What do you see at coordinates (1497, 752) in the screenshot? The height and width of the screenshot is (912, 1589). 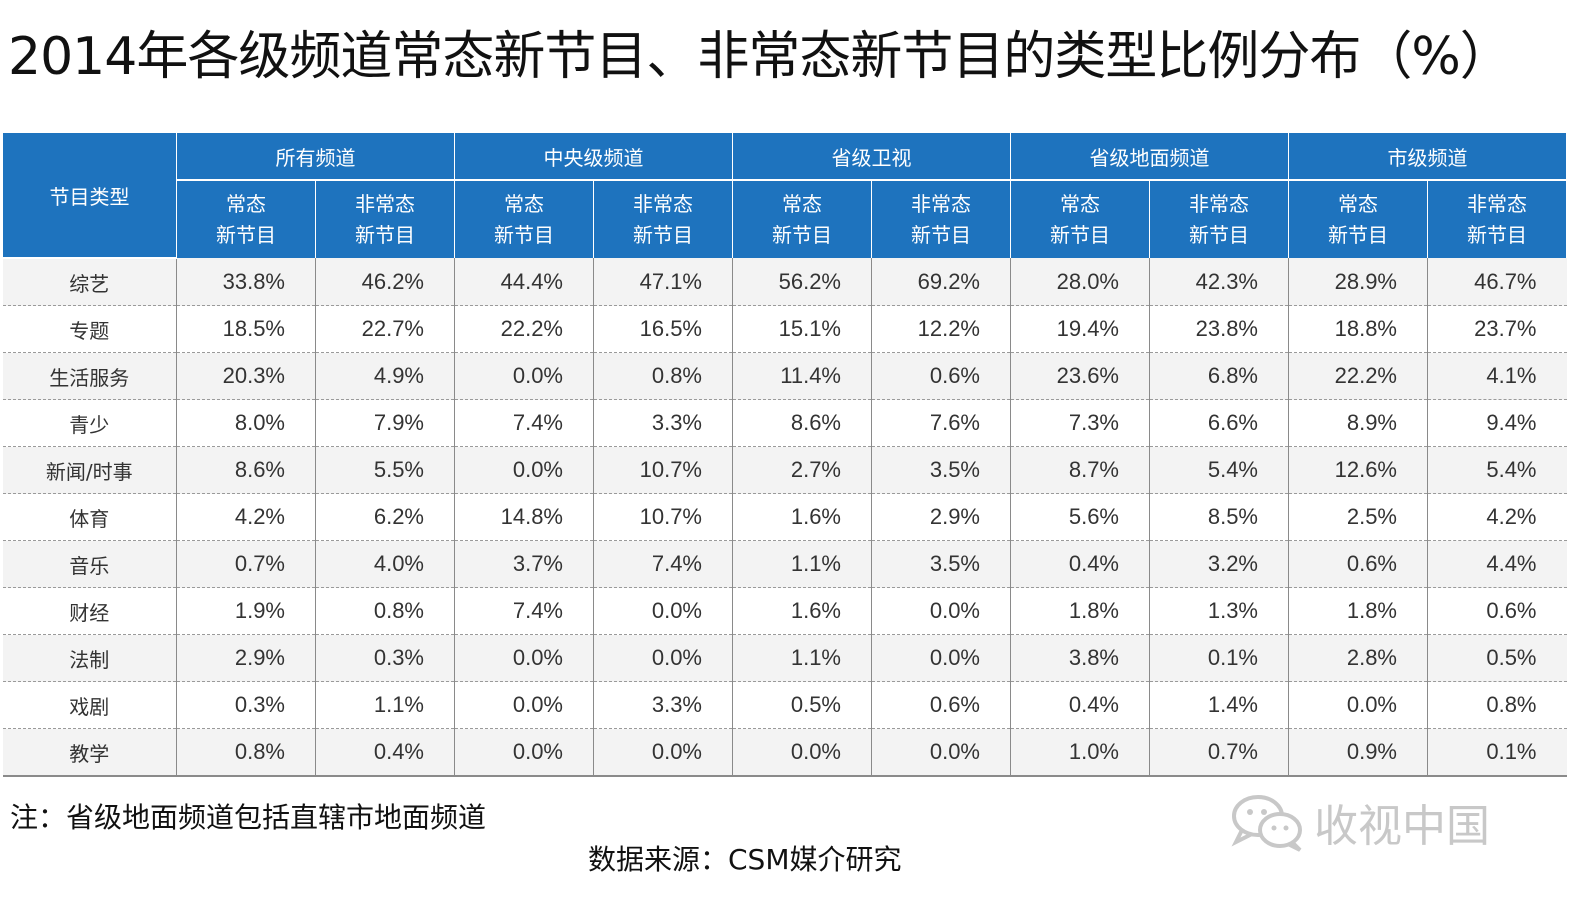 I see `value-cell: 0.1%` at bounding box center [1497, 752].